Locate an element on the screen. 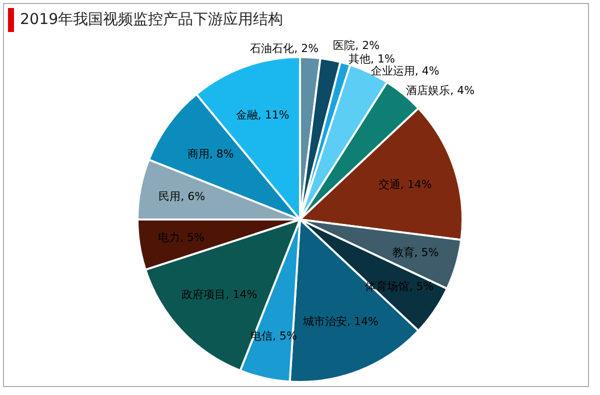  data-label: , 11% is located at coordinates (274, 115).